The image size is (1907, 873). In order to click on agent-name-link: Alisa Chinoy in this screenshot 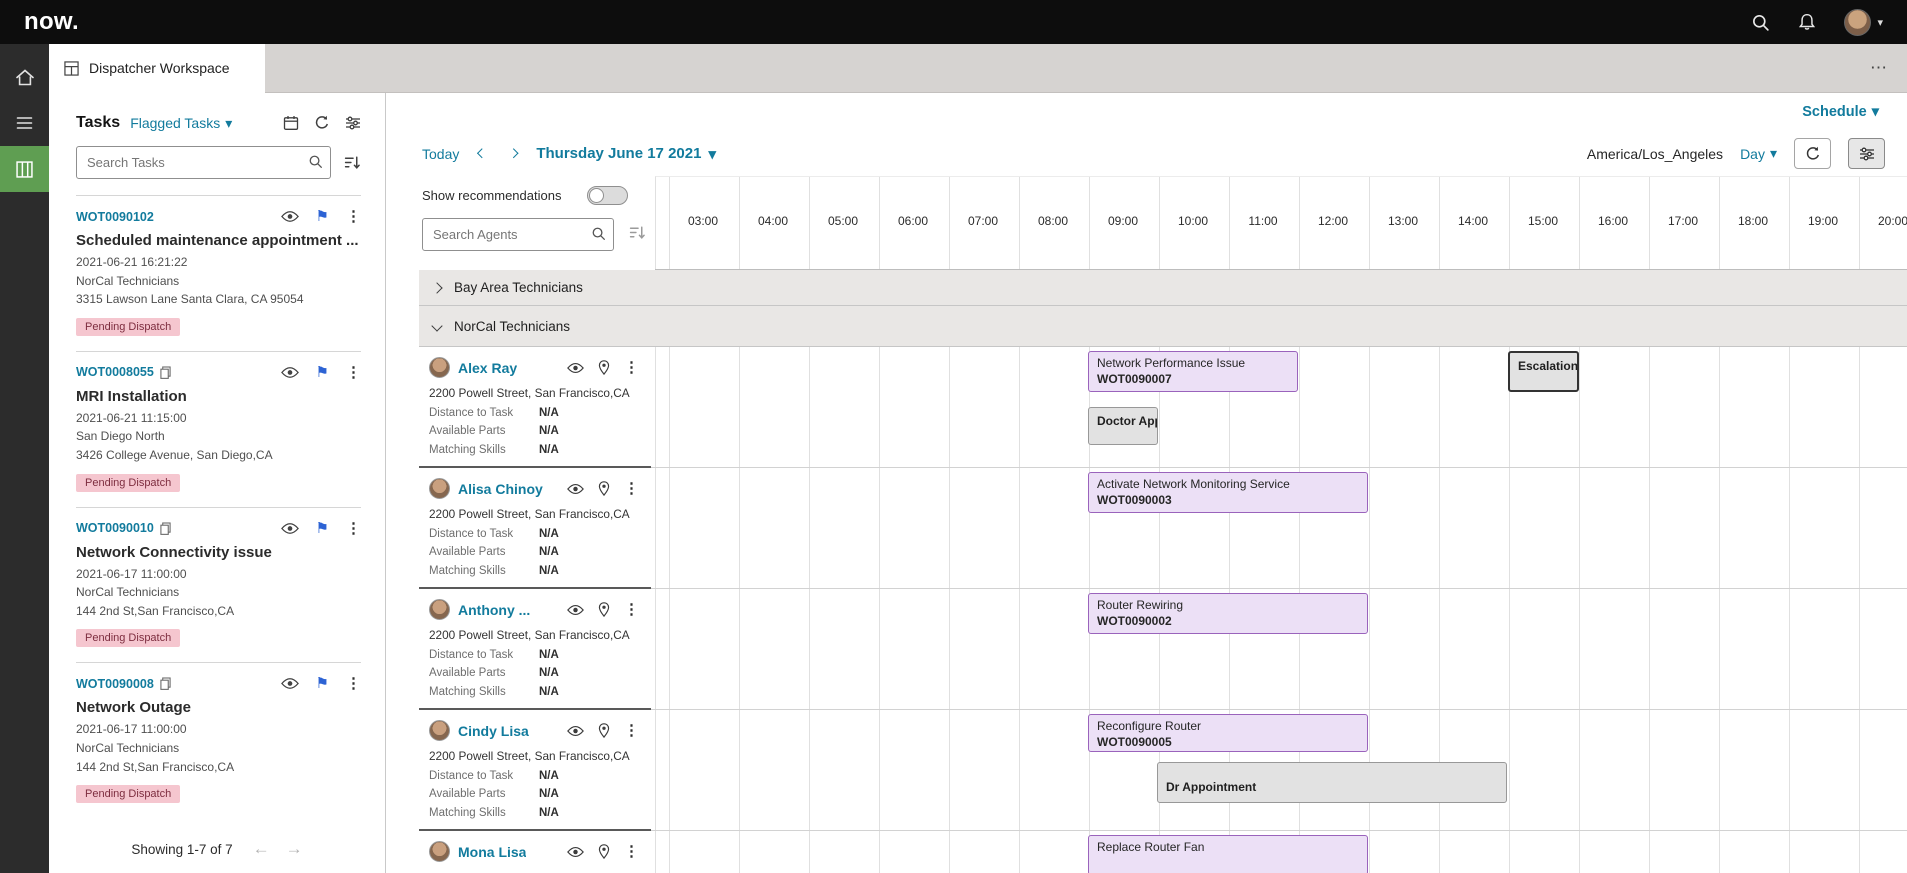, I will do `click(500, 488)`.